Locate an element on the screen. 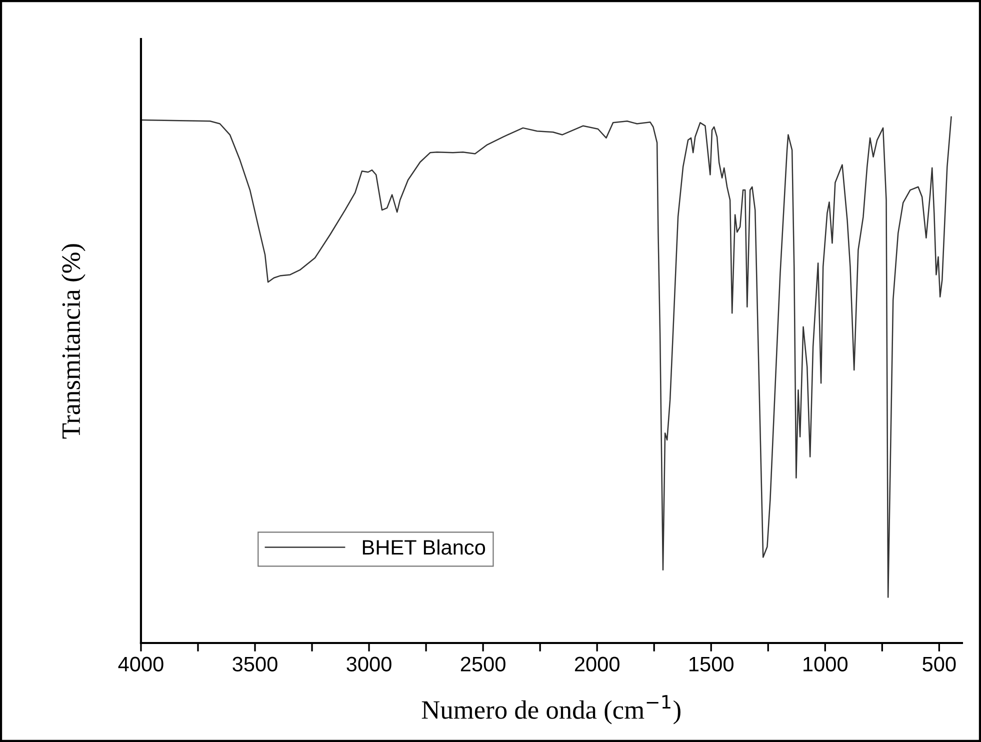  x-axis-title: Numero de onda (cm$^{−1}$) is located at coordinates (551, 709).